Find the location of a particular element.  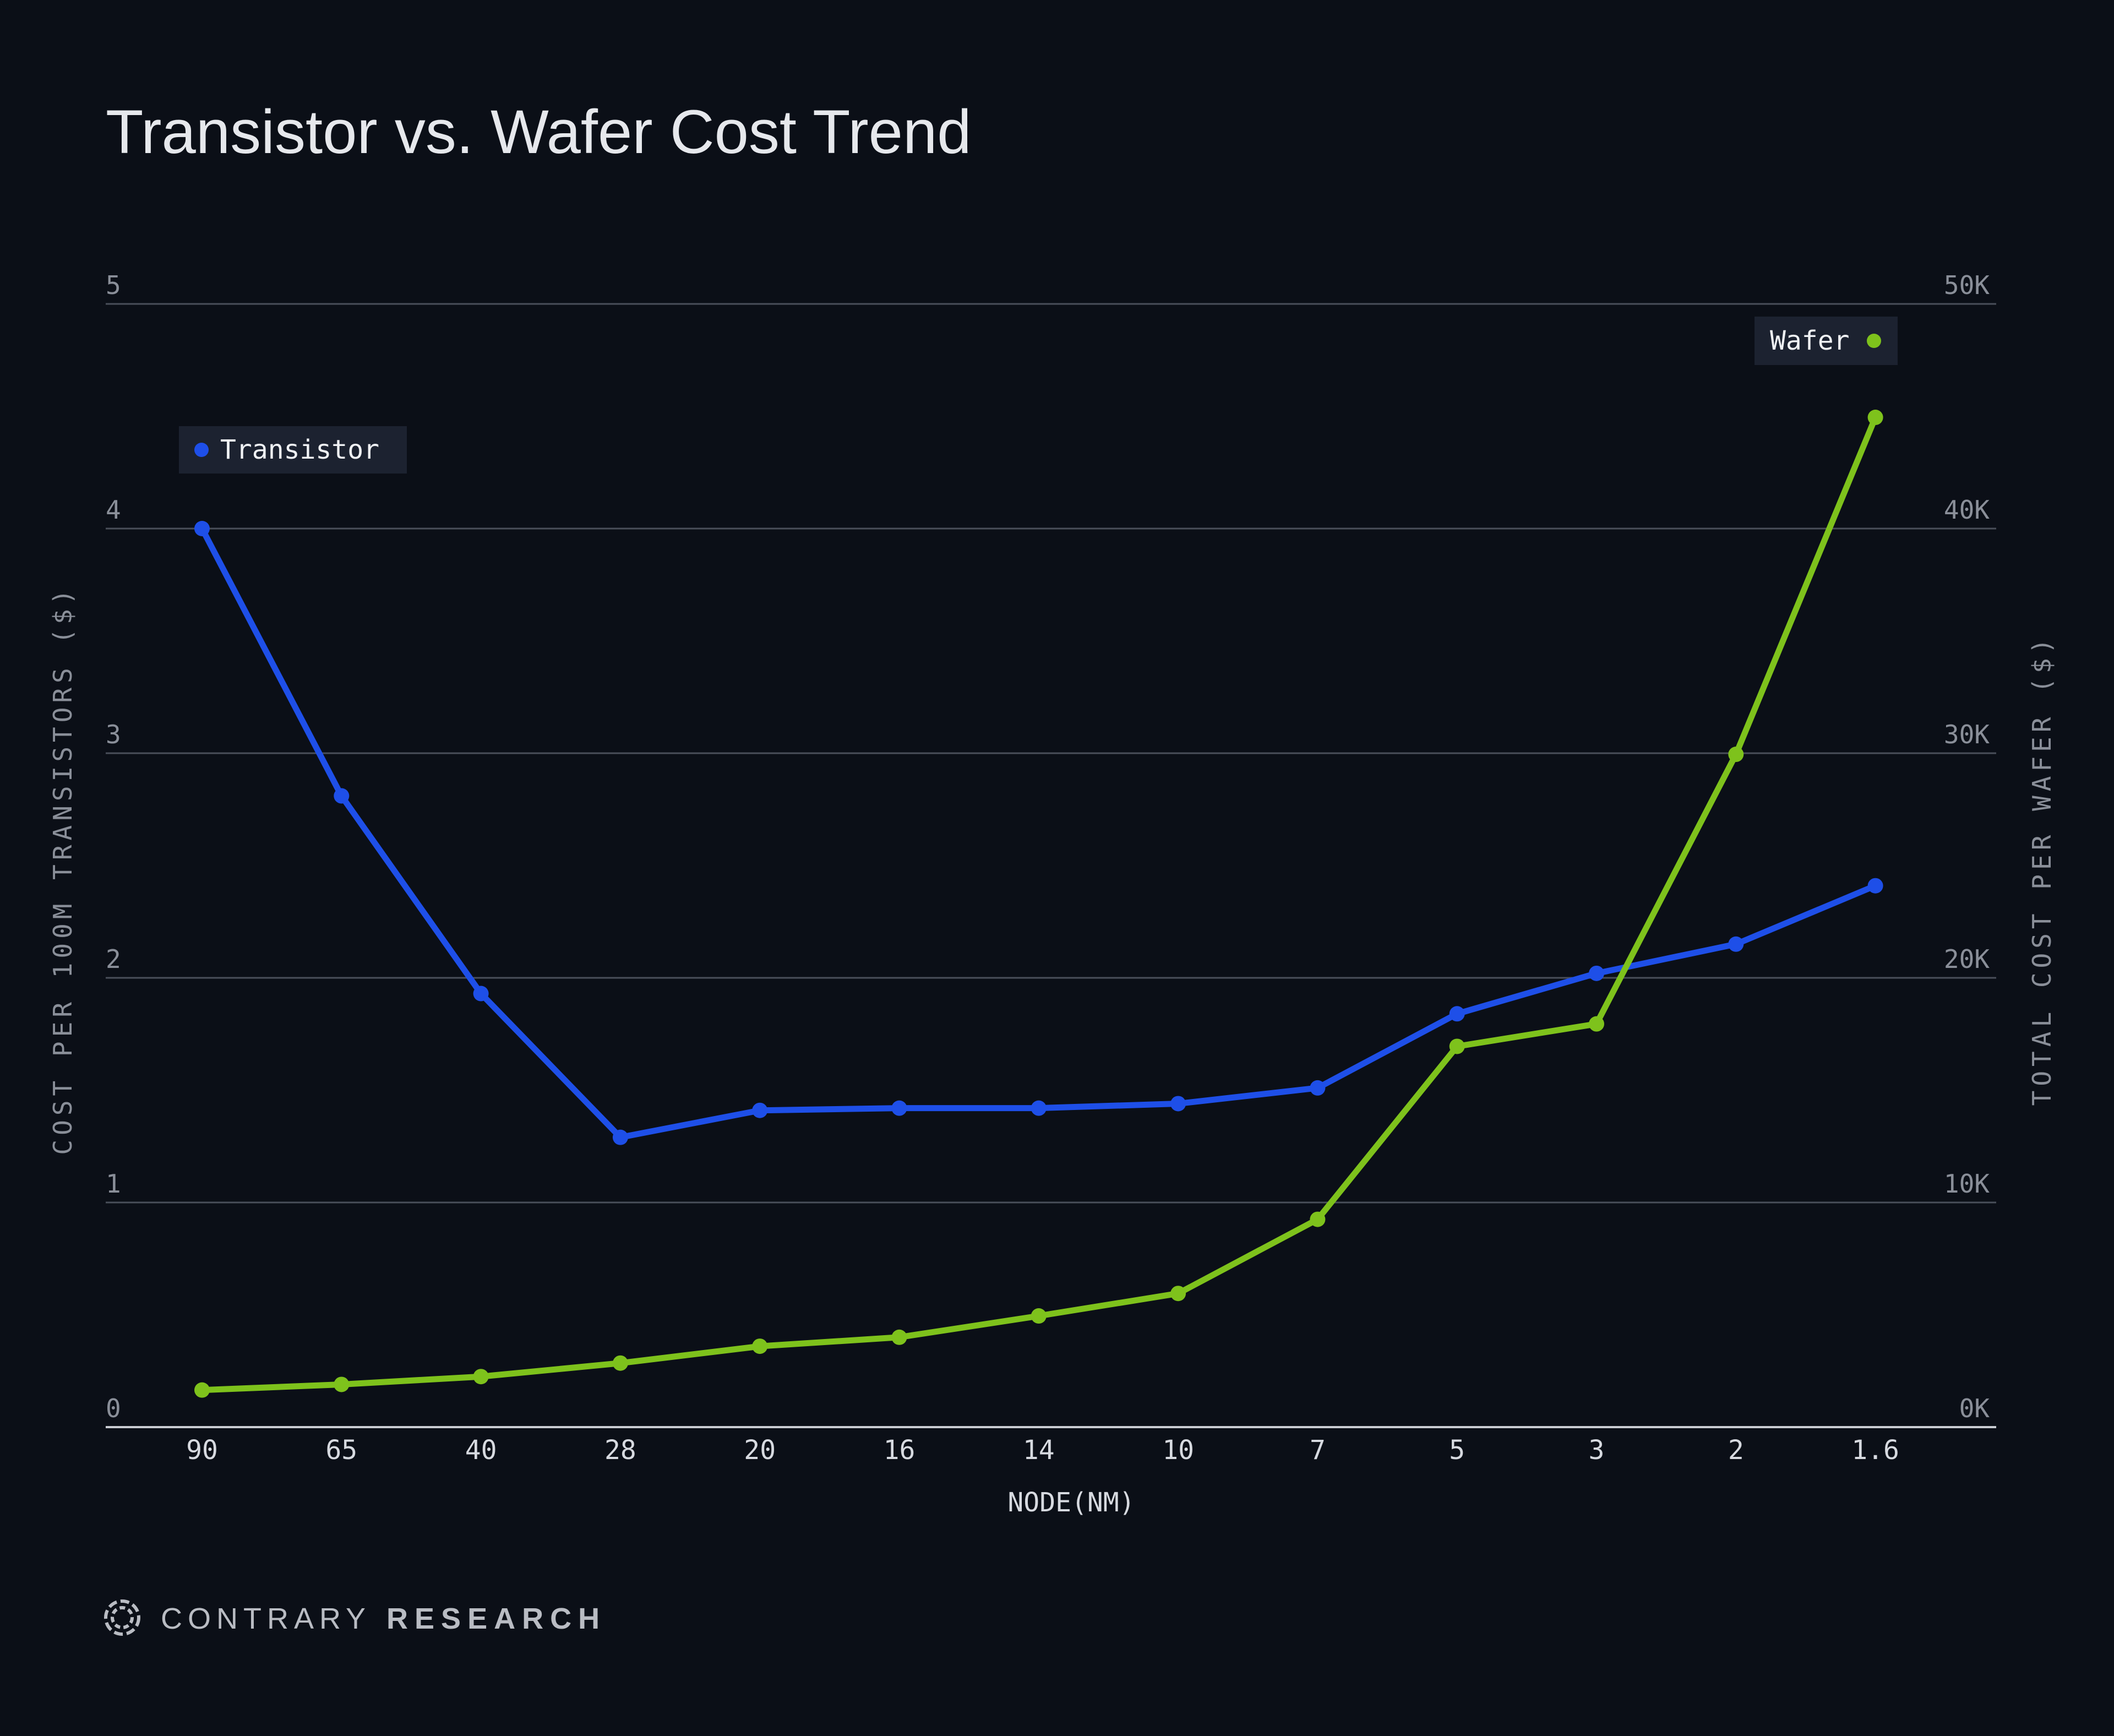

left-tick-label: 3 is located at coordinates (114, 734).